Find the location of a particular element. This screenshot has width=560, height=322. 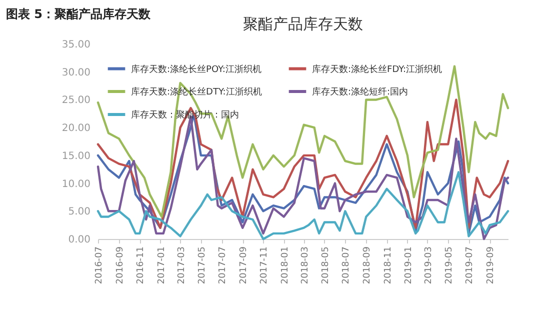

y-tick-label: 15.00 is located at coordinates (76, 156).